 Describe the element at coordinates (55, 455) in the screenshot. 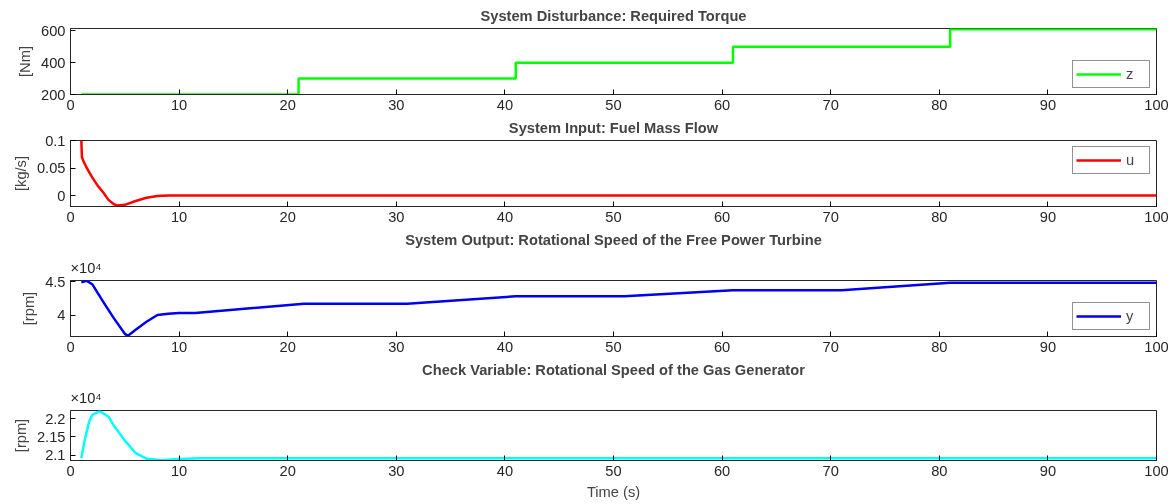

I see `y-tick-label: 2.1` at that location.